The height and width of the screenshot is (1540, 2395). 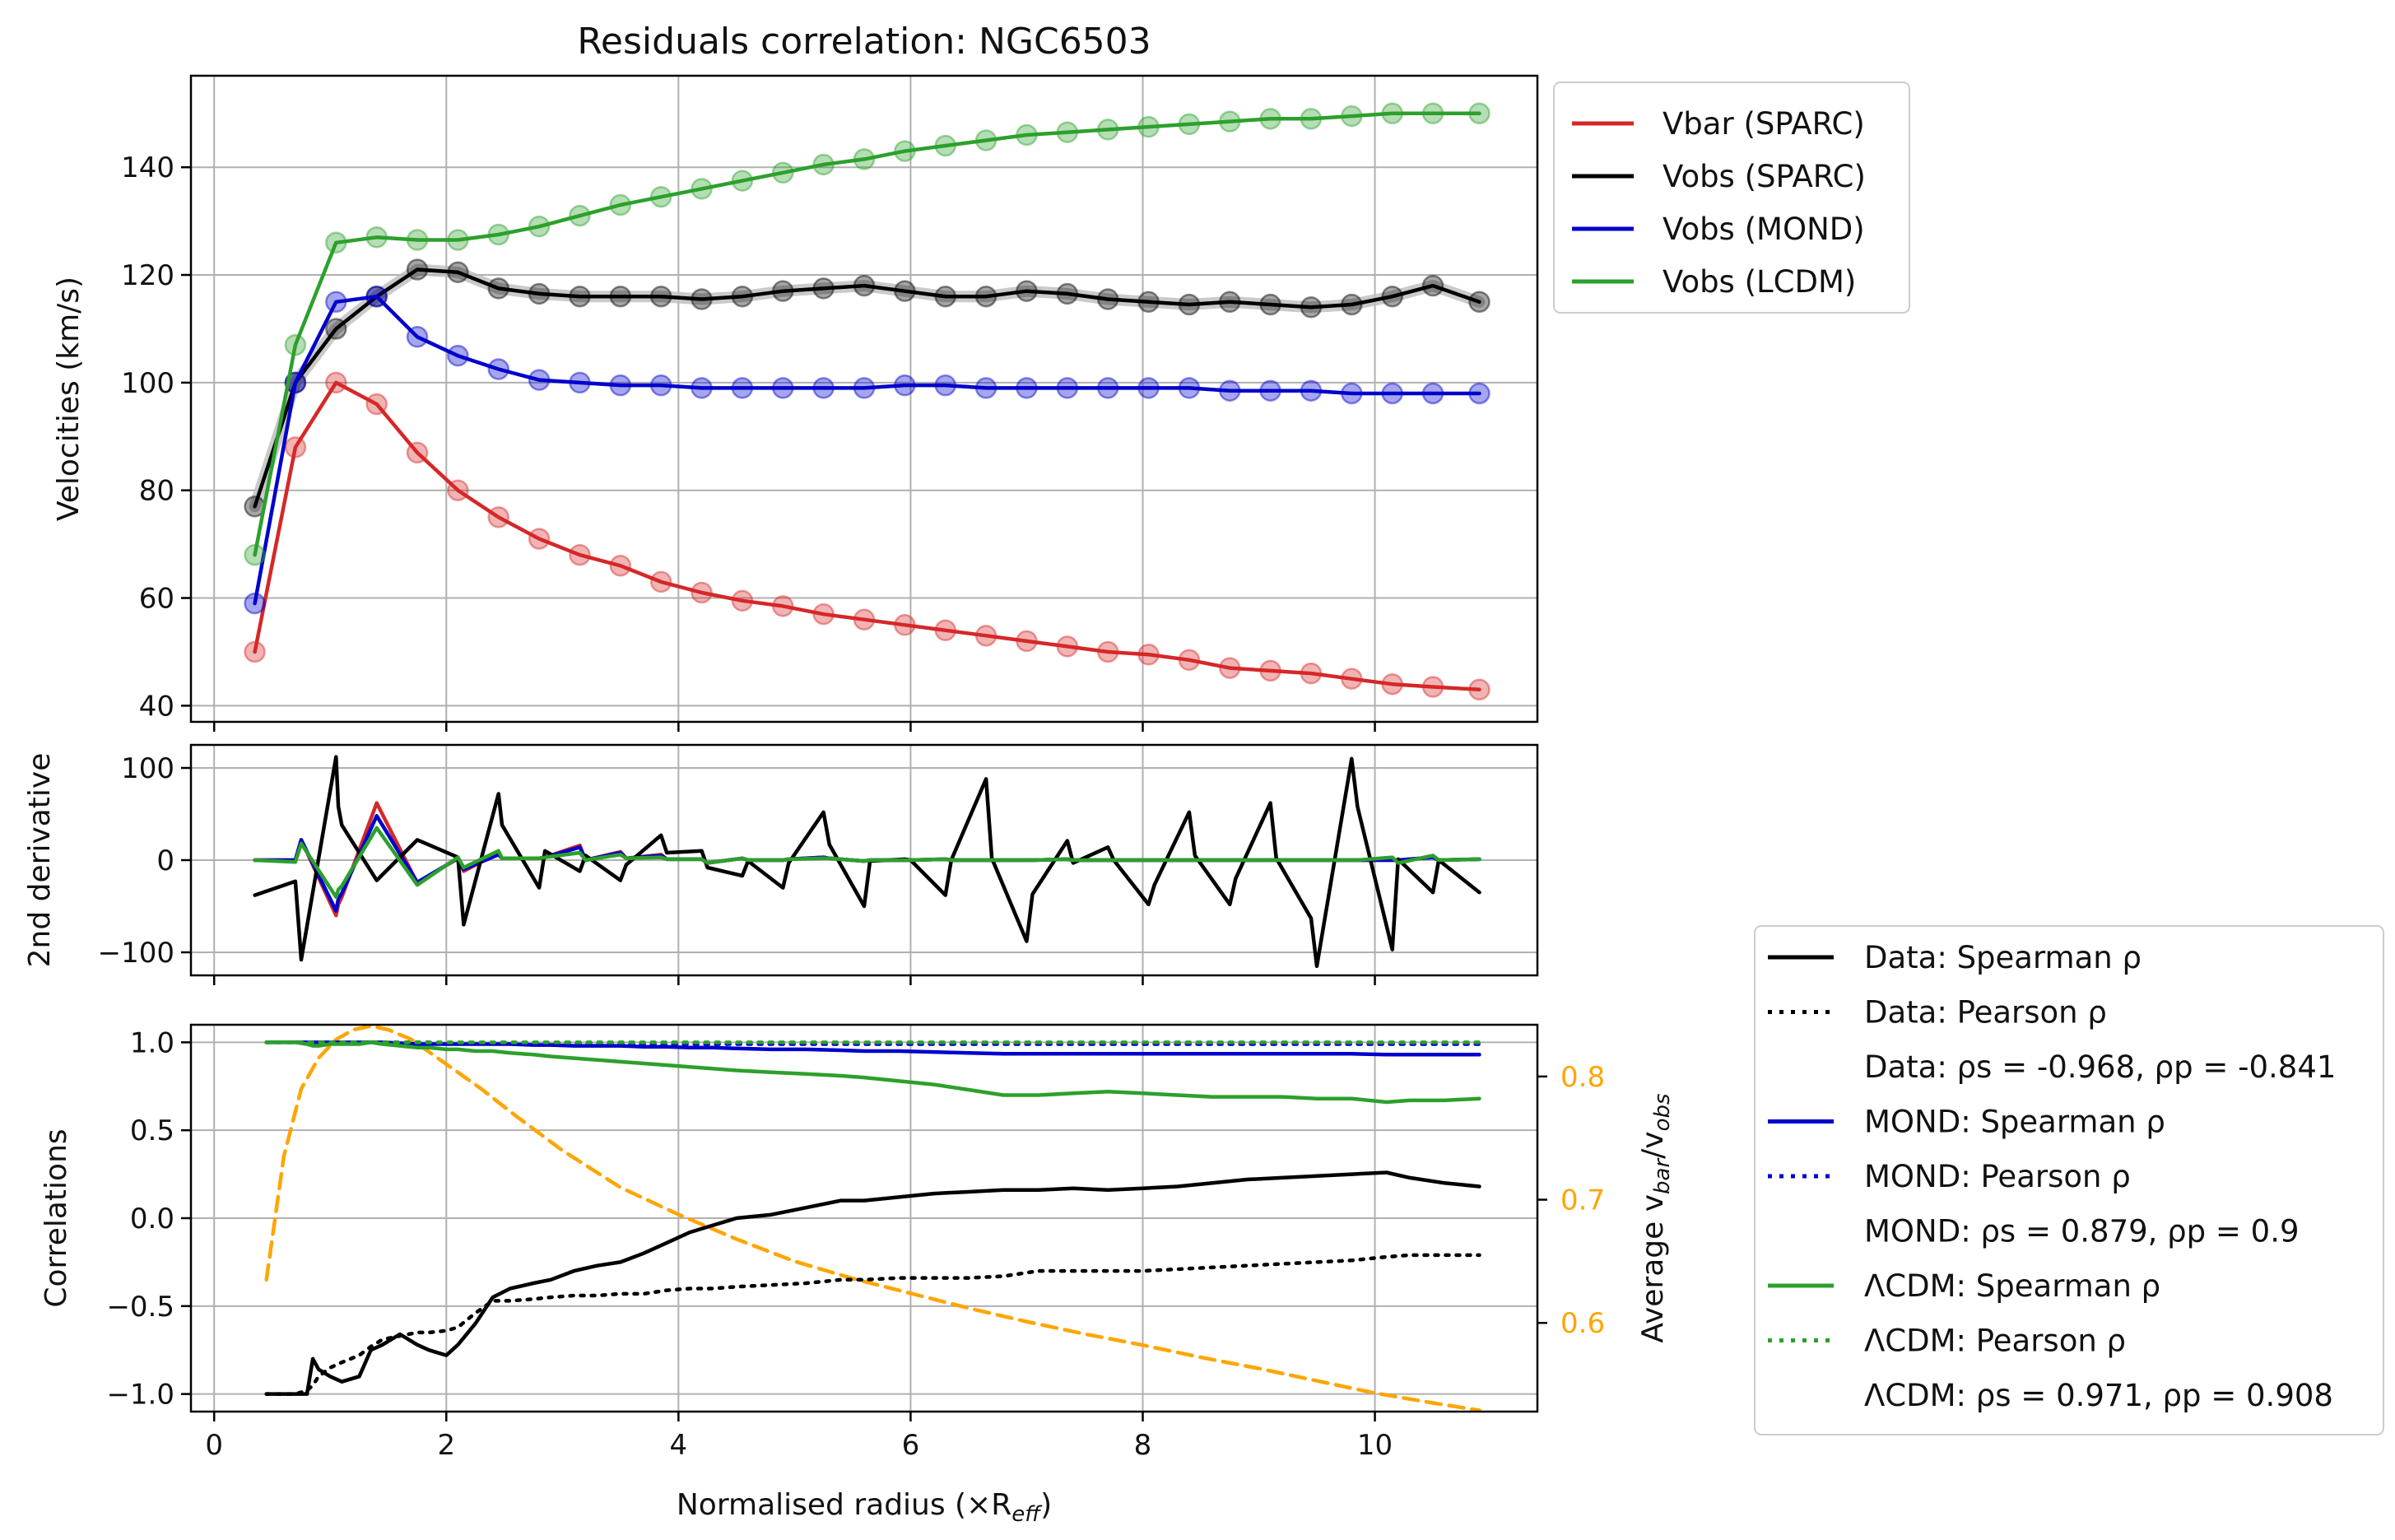 I want to click on legend-label: MOND: ρs = 0.879, ρp = 0.9, so click(x=2082, y=1232).